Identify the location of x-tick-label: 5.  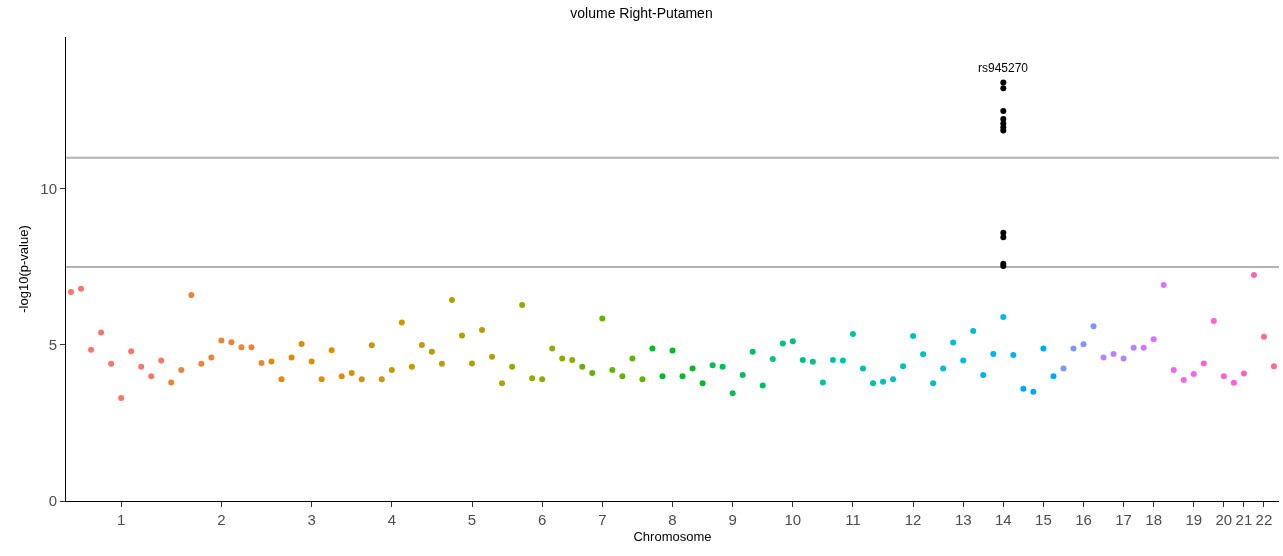
(472, 519).